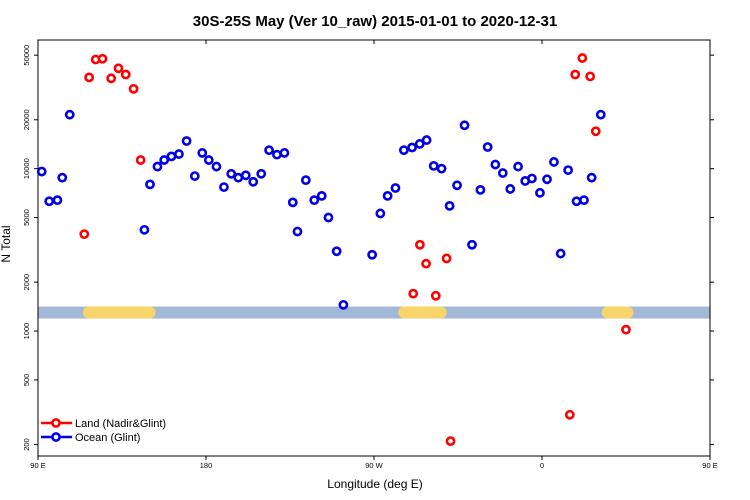 Image resolution: width=750 pixels, height=500 pixels. What do you see at coordinates (26, 217) in the screenshot?
I see `y-tick-label: 5000` at bounding box center [26, 217].